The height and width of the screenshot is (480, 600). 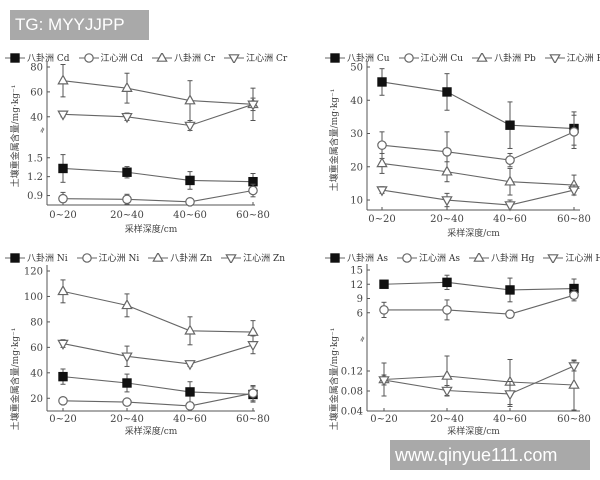 What do you see at coordinates (119, 259) in the screenshot?
I see `legend-label: 江心洲 Ni` at bounding box center [119, 259].